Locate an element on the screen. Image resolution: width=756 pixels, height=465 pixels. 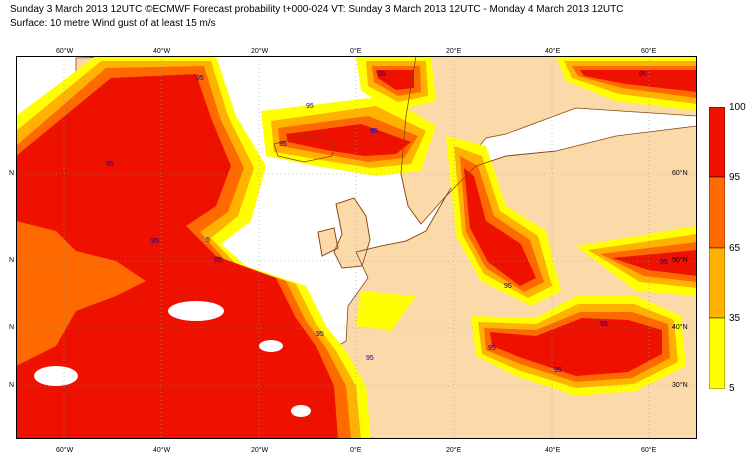
lat-tick-label-right: 60°N is located at coordinates (680, 173).